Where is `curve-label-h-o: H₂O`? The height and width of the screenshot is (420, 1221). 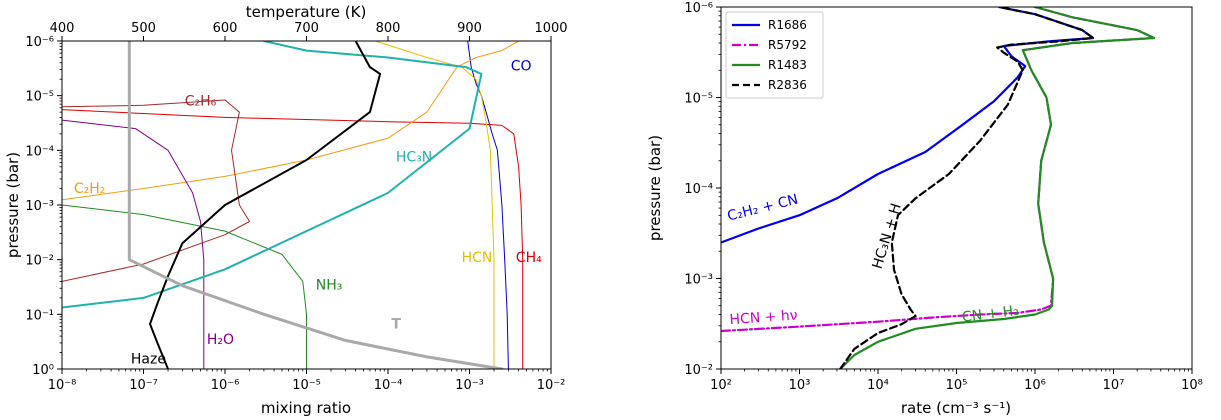 curve-label-h-o: H₂O is located at coordinates (220, 340).